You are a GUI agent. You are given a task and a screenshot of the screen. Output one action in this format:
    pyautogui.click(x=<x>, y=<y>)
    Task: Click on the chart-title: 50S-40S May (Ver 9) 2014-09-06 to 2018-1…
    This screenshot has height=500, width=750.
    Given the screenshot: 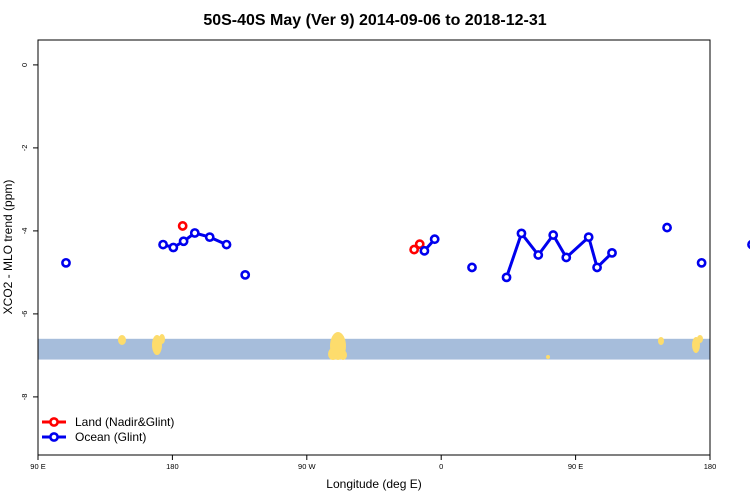 What is the action you would take?
    pyautogui.click(x=374, y=20)
    